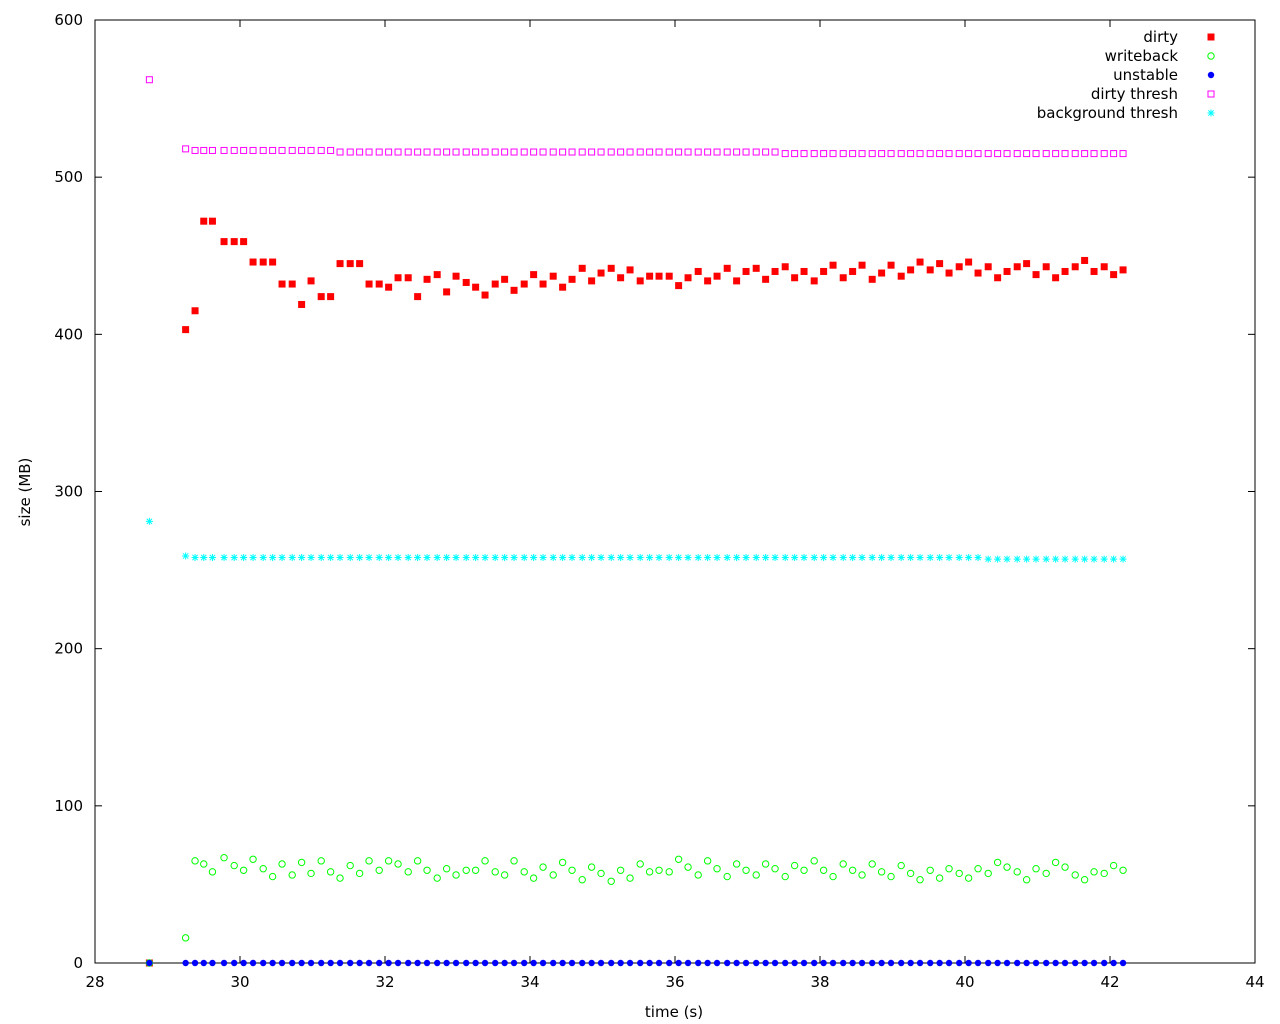  Describe the element at coordinates (1160, 37) in the screenshot. I see `legend-label: dirty` at that location.